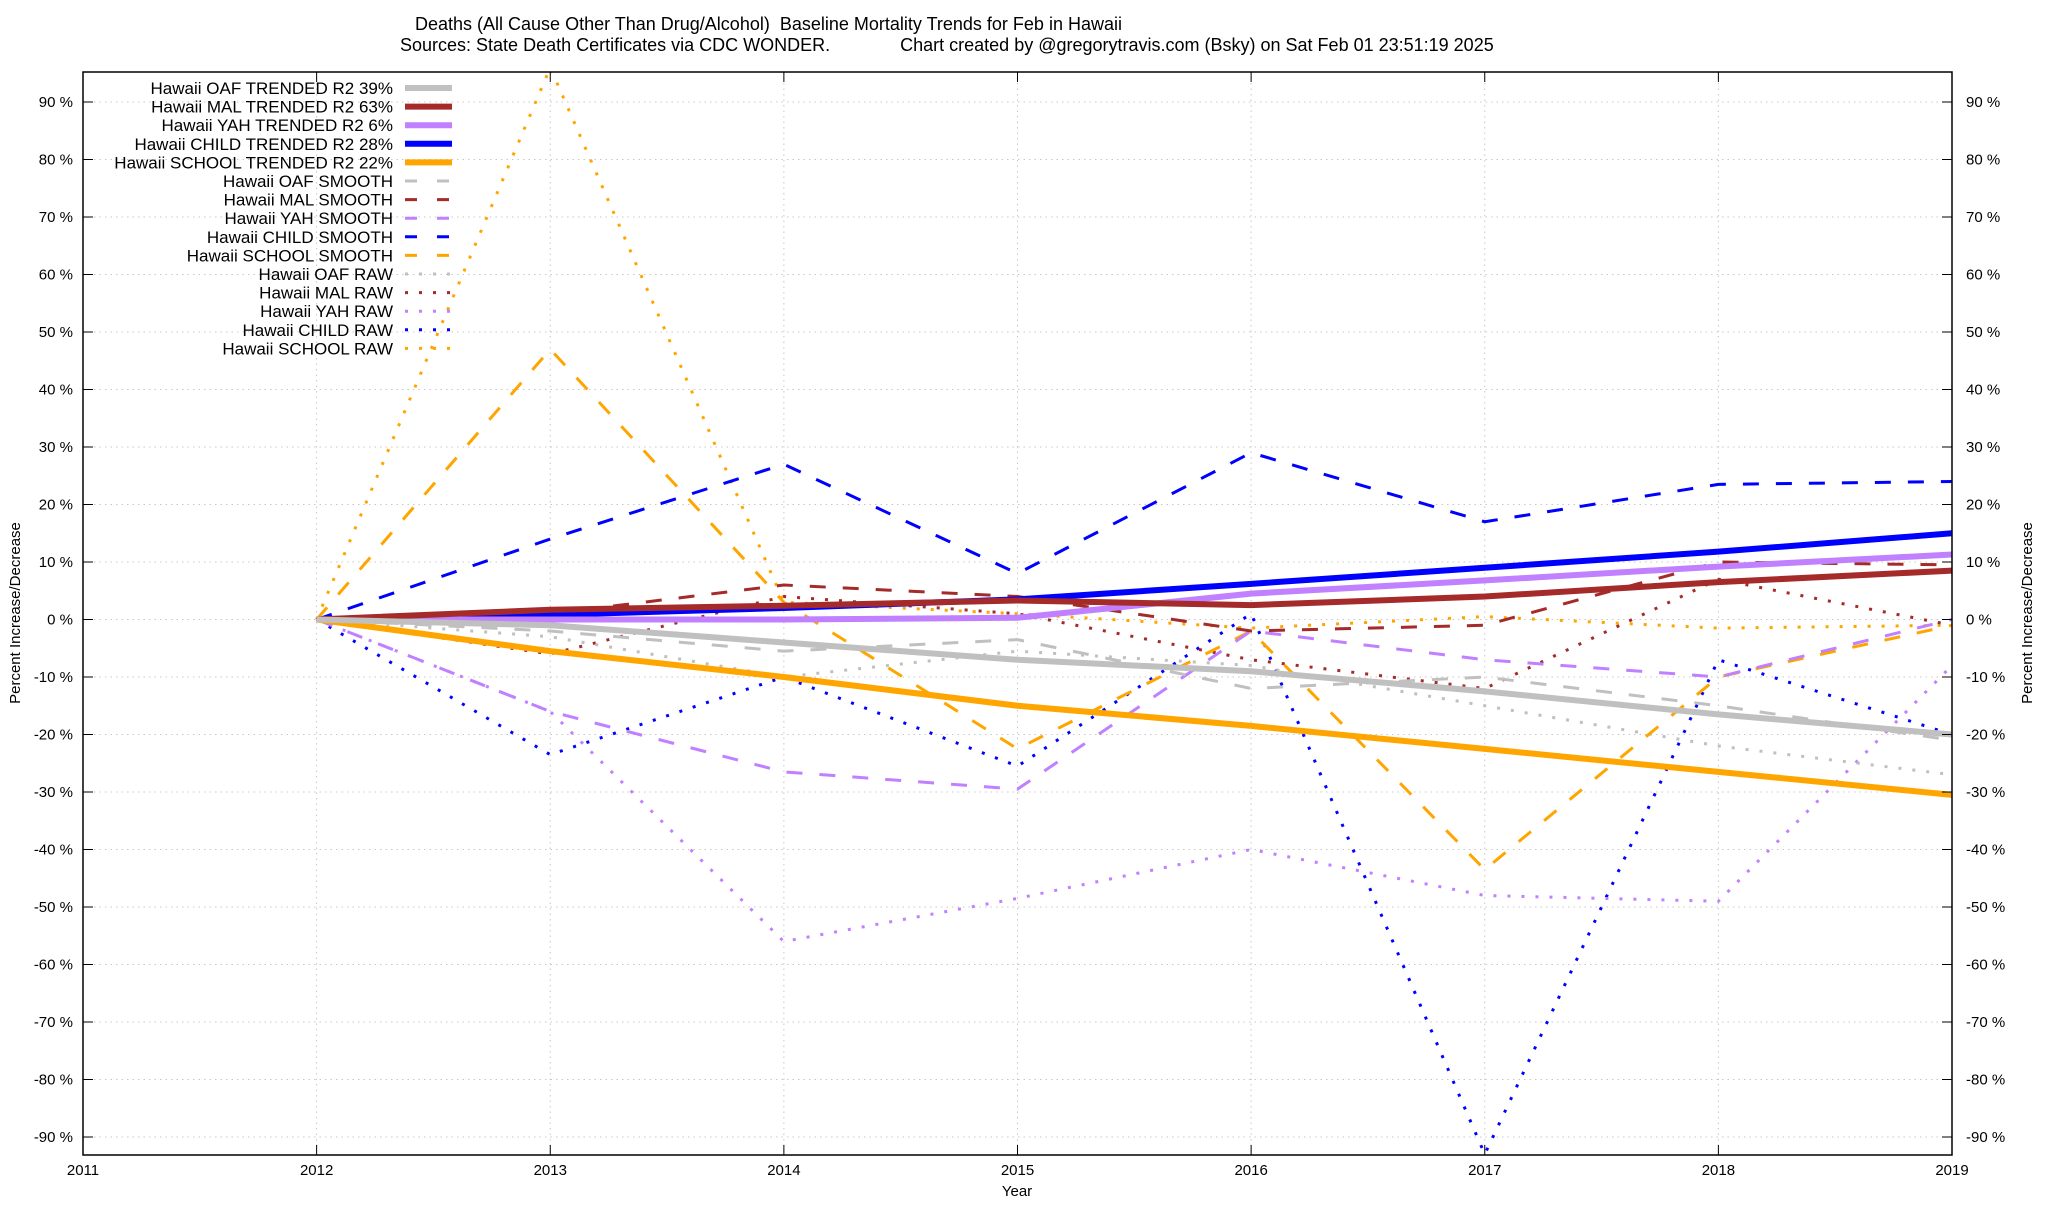 The image size is (2048, 1205). I want to click on legend-label: Hawaii CHILD SMOOTH, so click(300, 237).